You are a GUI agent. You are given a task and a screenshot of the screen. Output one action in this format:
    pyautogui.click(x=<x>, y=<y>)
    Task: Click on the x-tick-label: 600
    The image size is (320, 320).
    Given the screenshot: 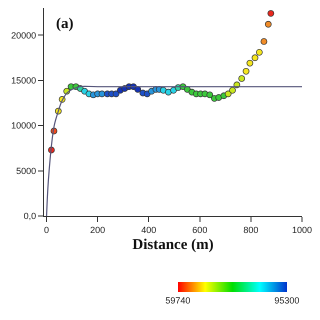 What is the action you would take?
    pyautogui.click(x=200, y=229)
    